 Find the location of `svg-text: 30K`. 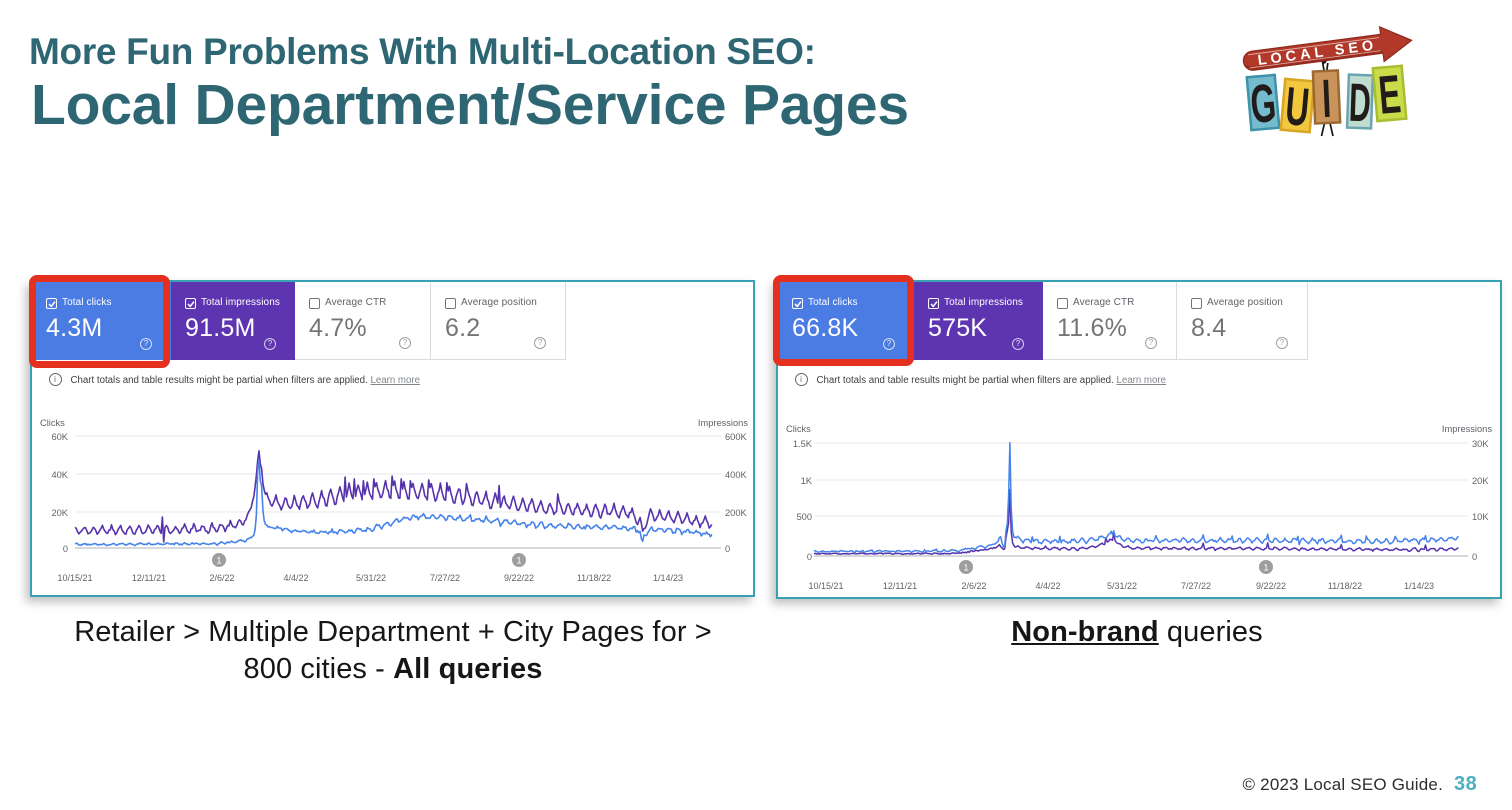

svg-text: 30K is located at coordinates (1480, 444).